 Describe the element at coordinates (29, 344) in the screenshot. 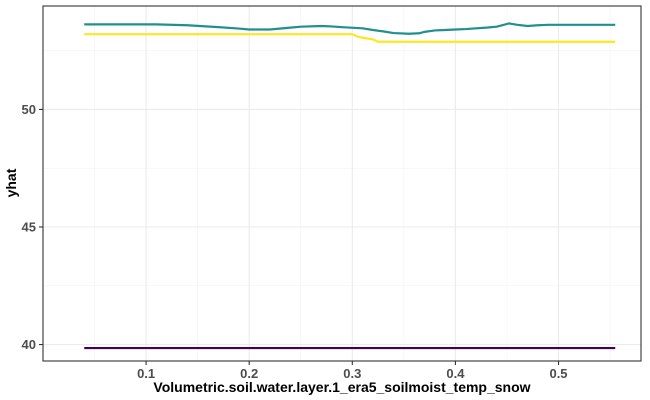

I see `y-tick-label: 40` at that location.